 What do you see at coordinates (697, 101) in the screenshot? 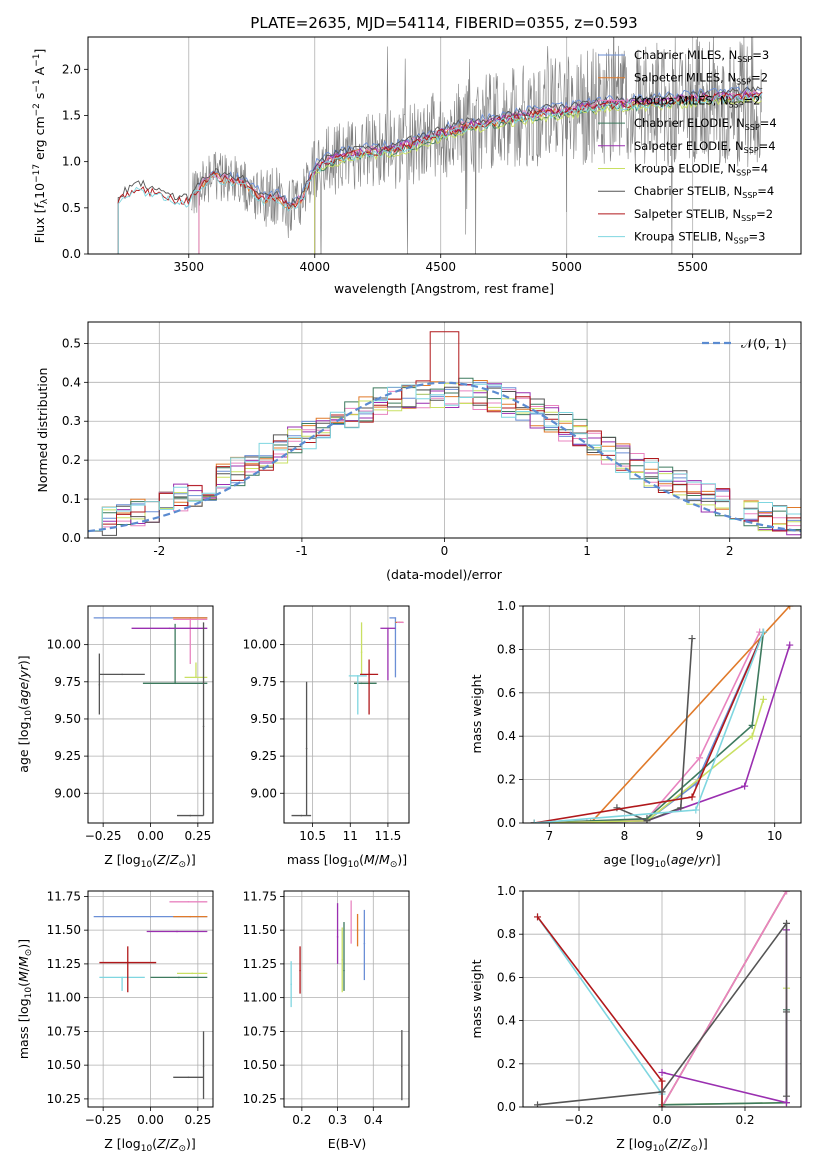
I see `legend-label-kroupa-miles: Kroupa MILES, NSSP=2` at bounding box center [697, 101].